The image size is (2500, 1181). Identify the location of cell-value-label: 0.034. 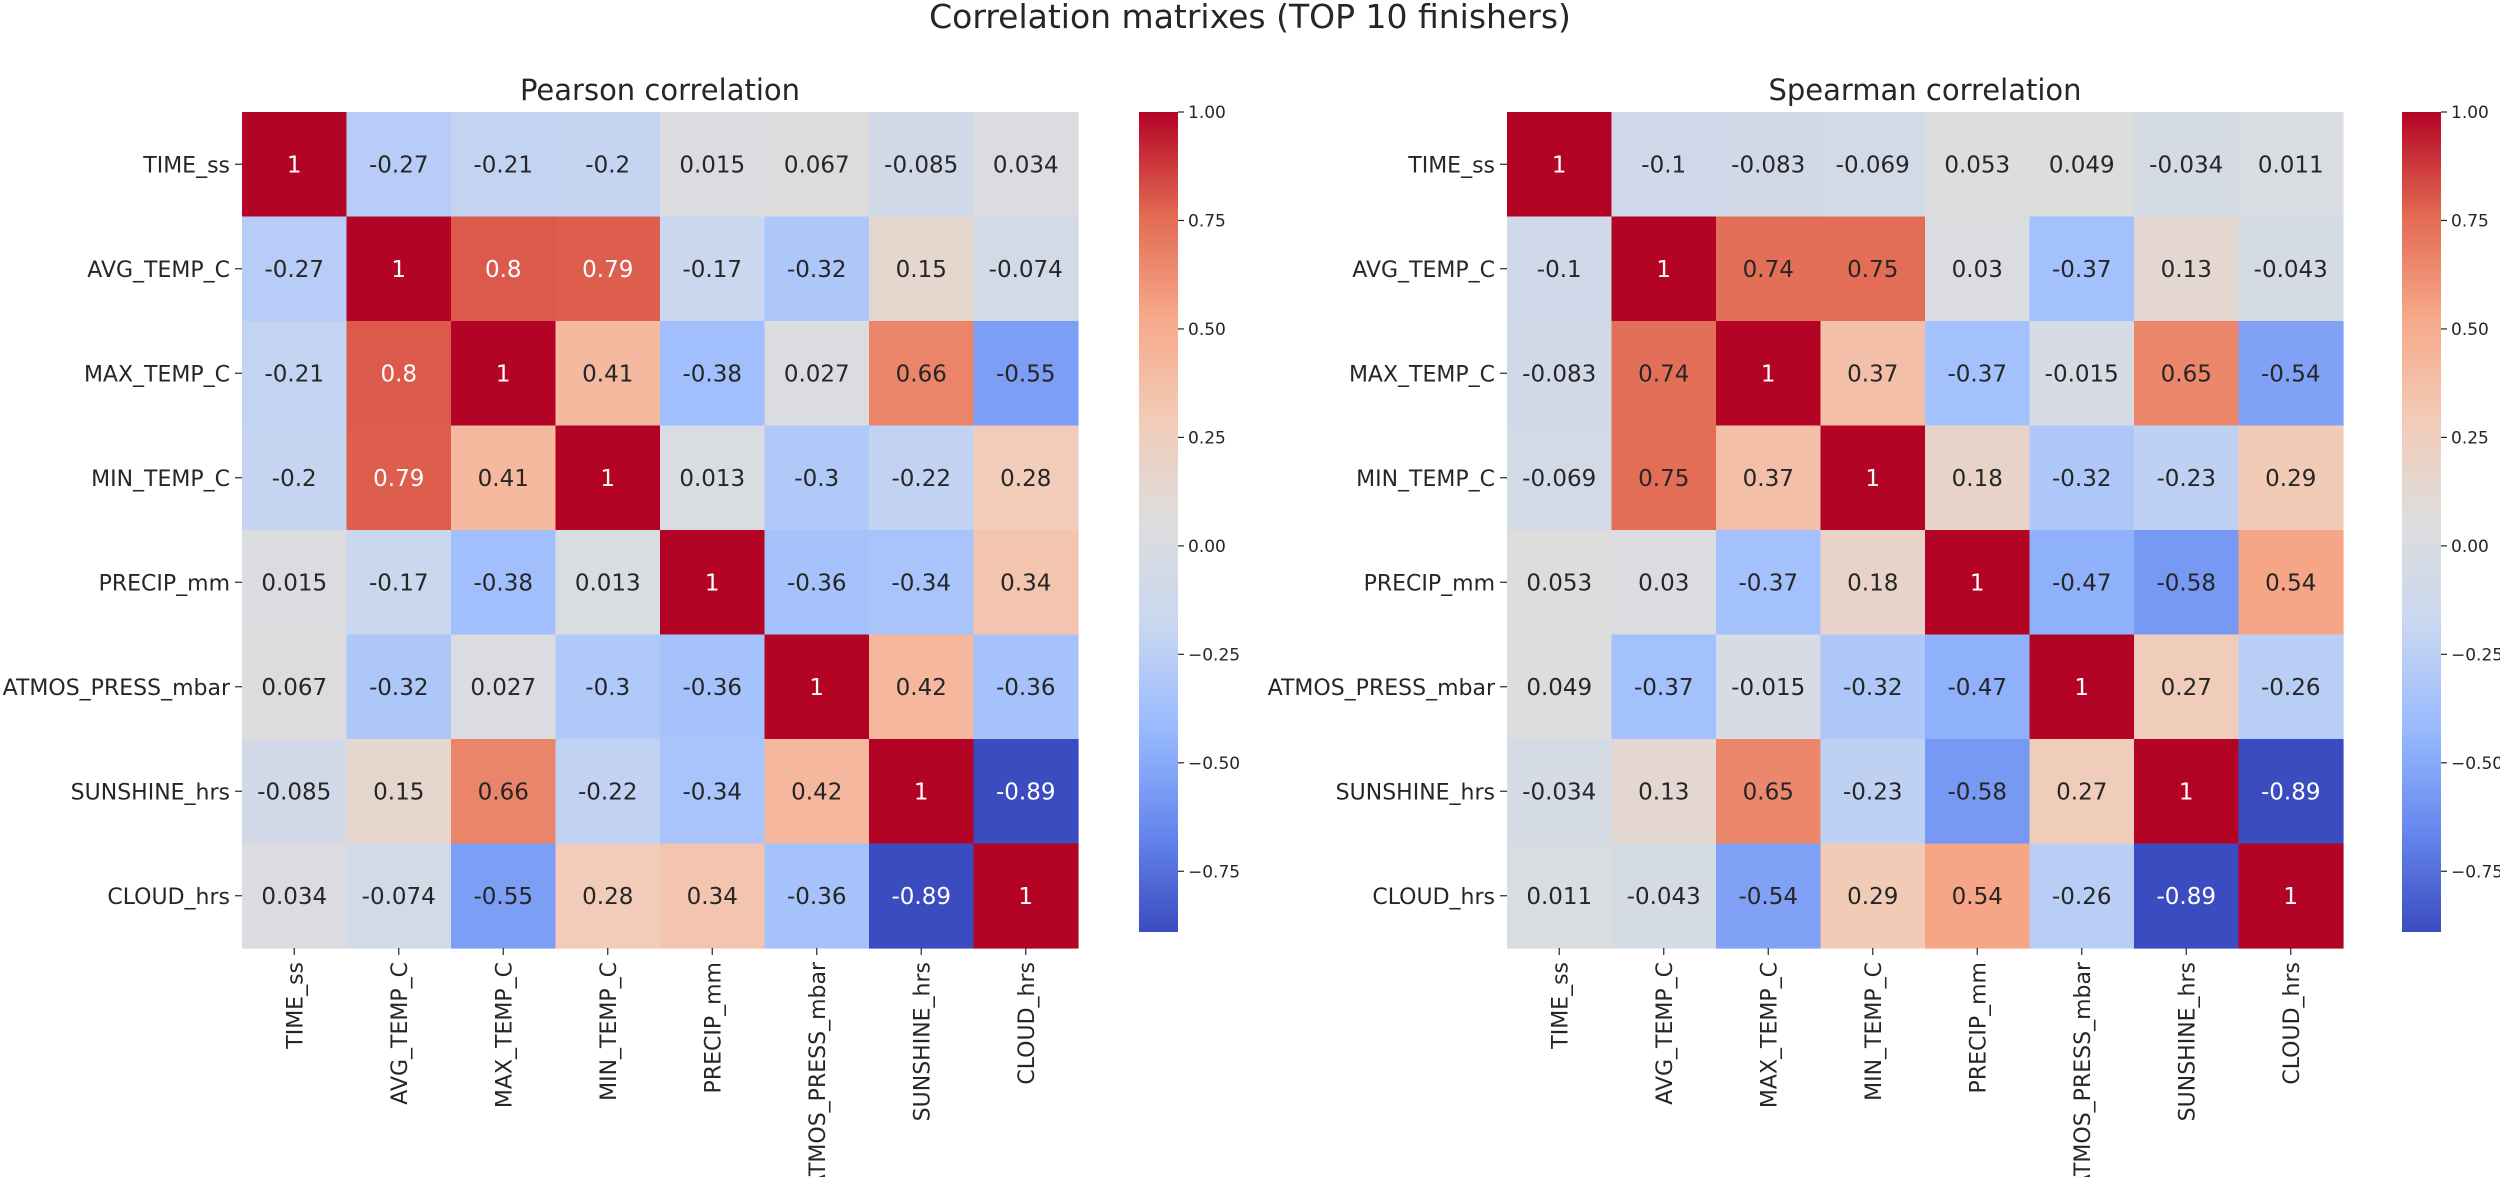
(1026, 165).